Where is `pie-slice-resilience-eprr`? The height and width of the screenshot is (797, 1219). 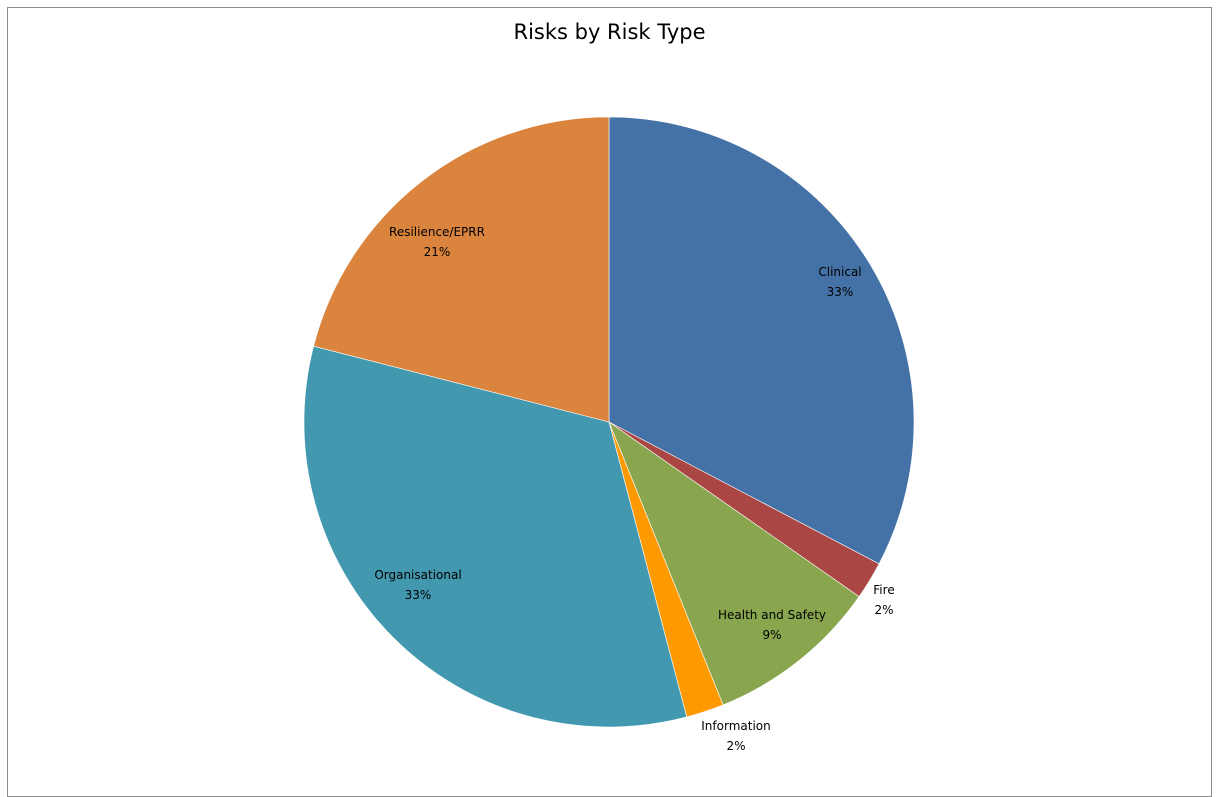
pie-slice-resilience-eprr is located at coordinates (461, 269).